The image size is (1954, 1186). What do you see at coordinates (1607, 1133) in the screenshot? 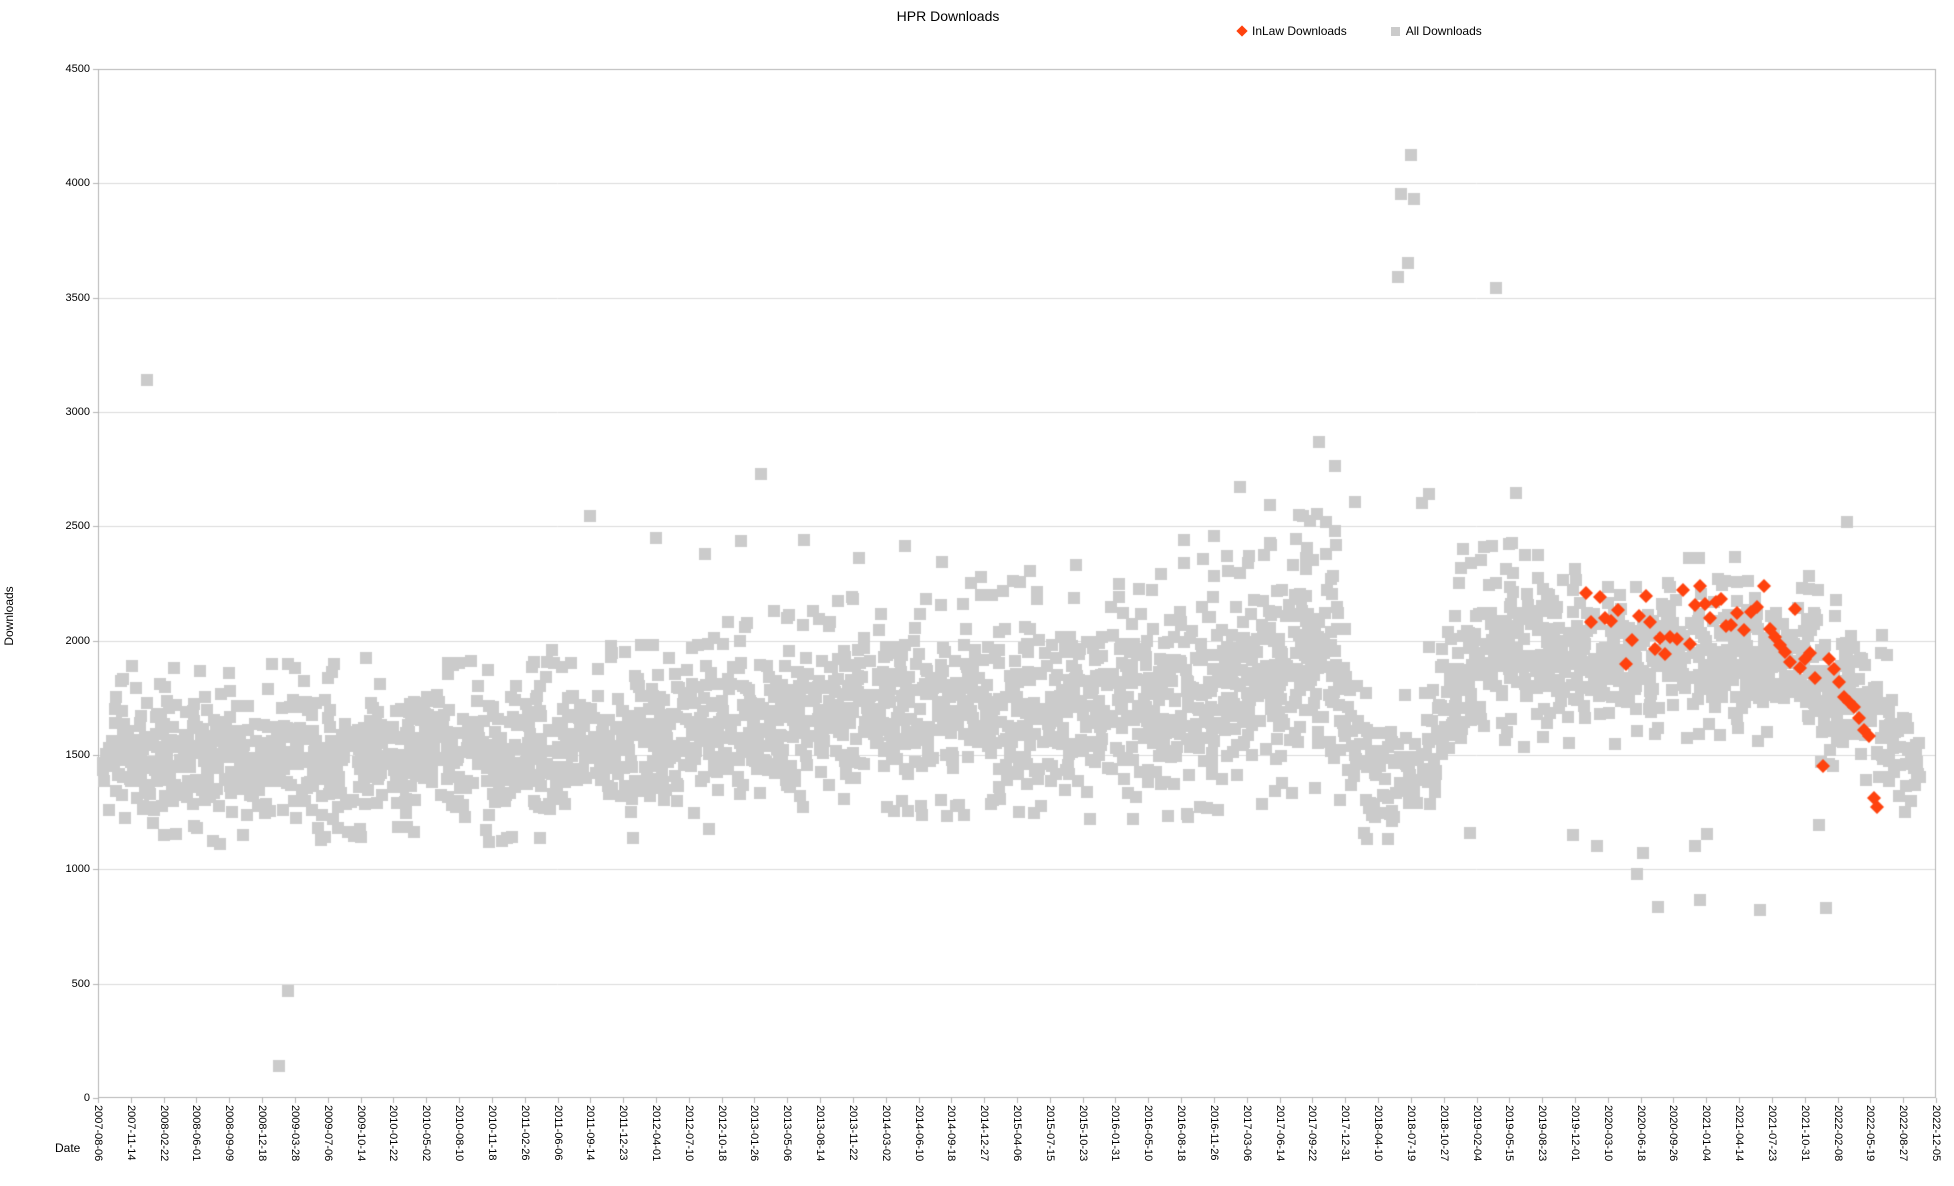
I see `x-tick-label: 2020-03-10` at bounding box center [1607, 1133].